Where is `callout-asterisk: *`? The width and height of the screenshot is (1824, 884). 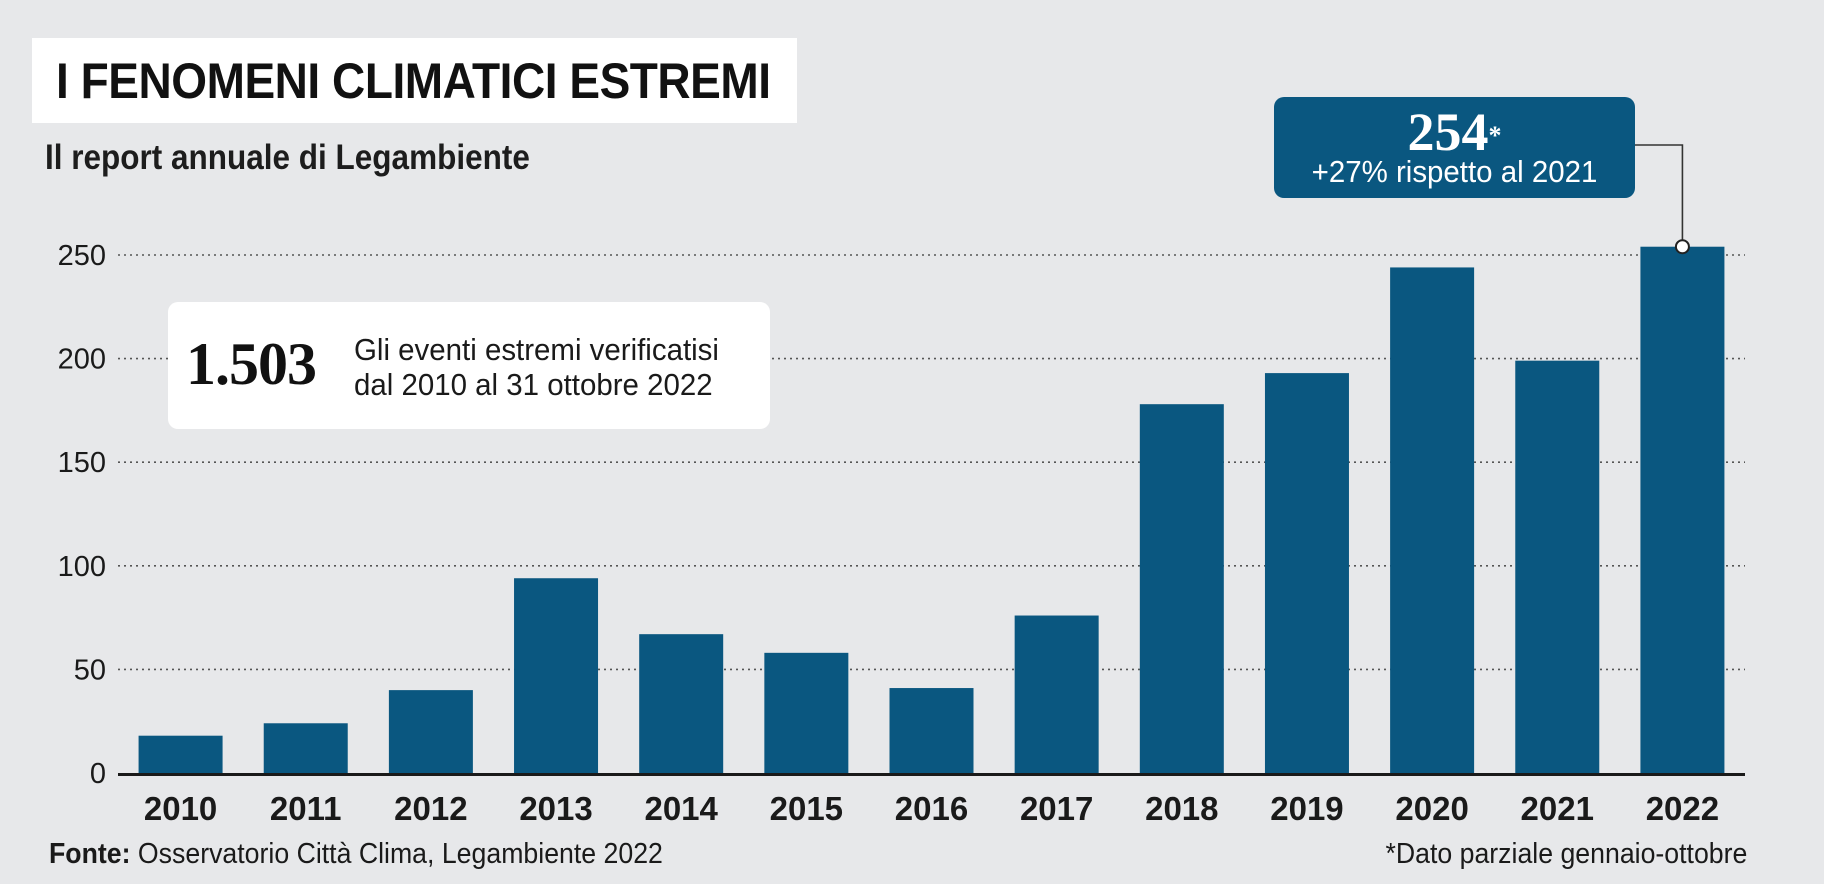
callout-asterisk: * is located at coordinates (1495, 135).